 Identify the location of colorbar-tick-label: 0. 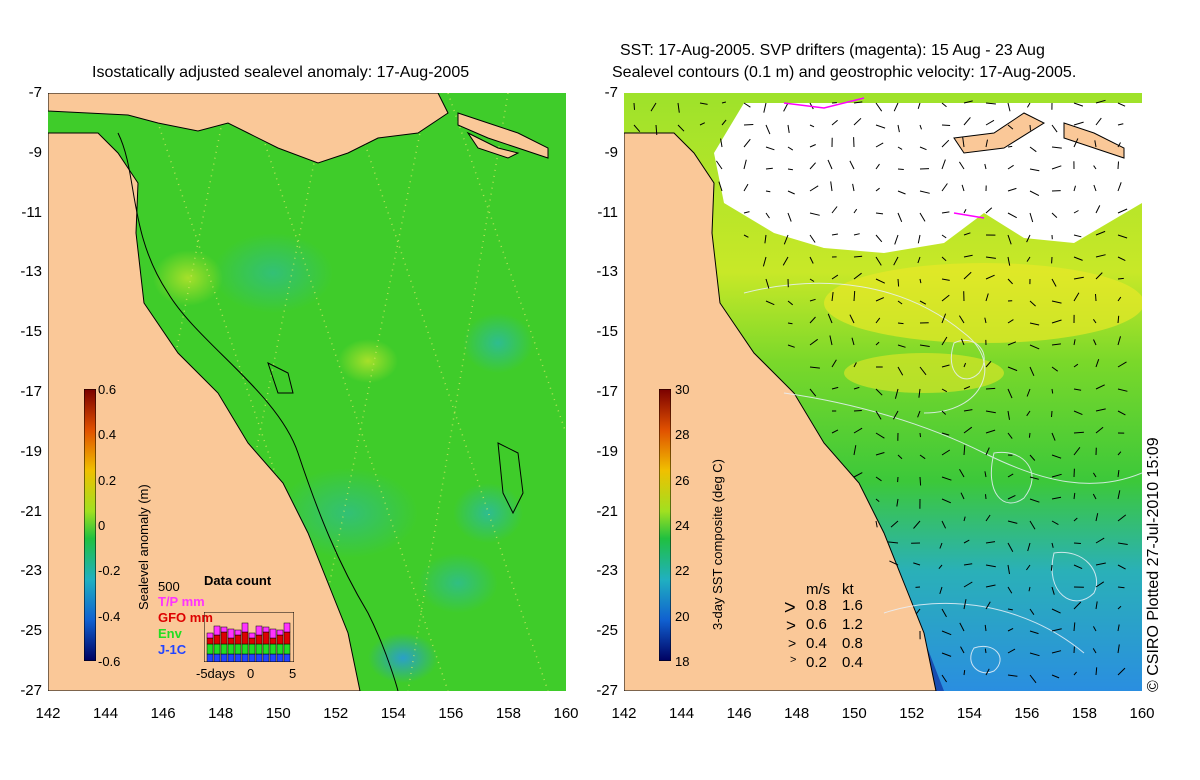
(102, 525).